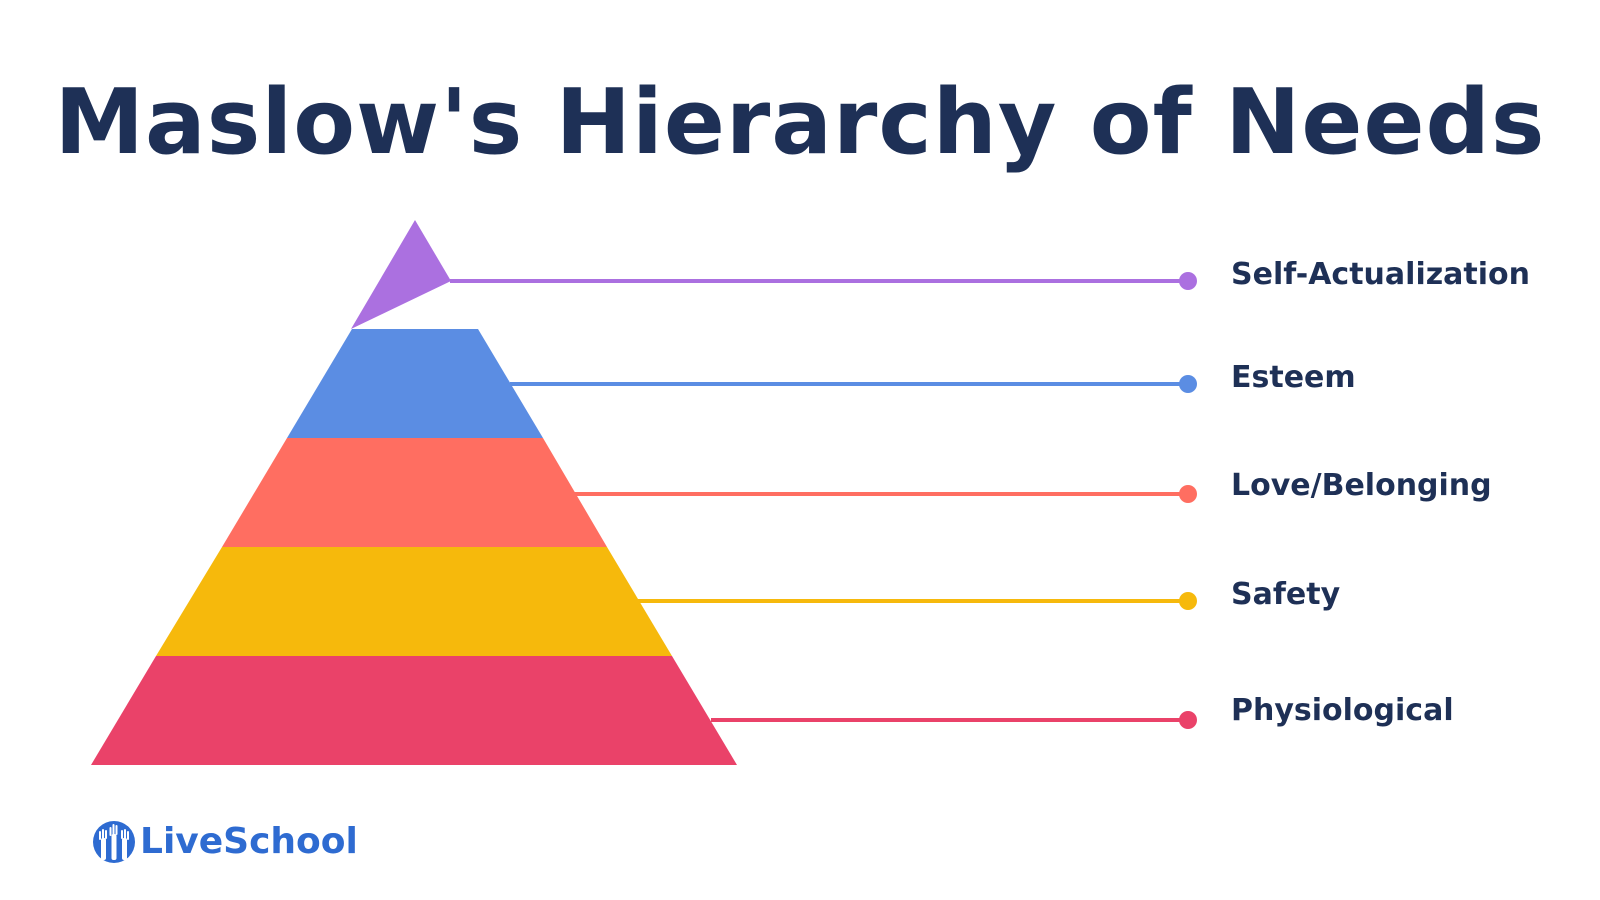 Image resolution: width=1600 pixels, height=900 pixels. What do you see at coordinates (1188, 720) in the screenshot?
I see `connector-dot-physiological` at bounding box center [1188, 720].